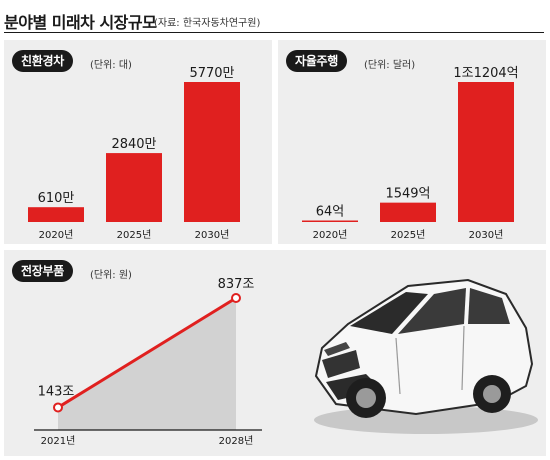  Describe the element at coordinates (56, 235) in the screenshot. I see `eco-car-category-0: 2020년` at that location.